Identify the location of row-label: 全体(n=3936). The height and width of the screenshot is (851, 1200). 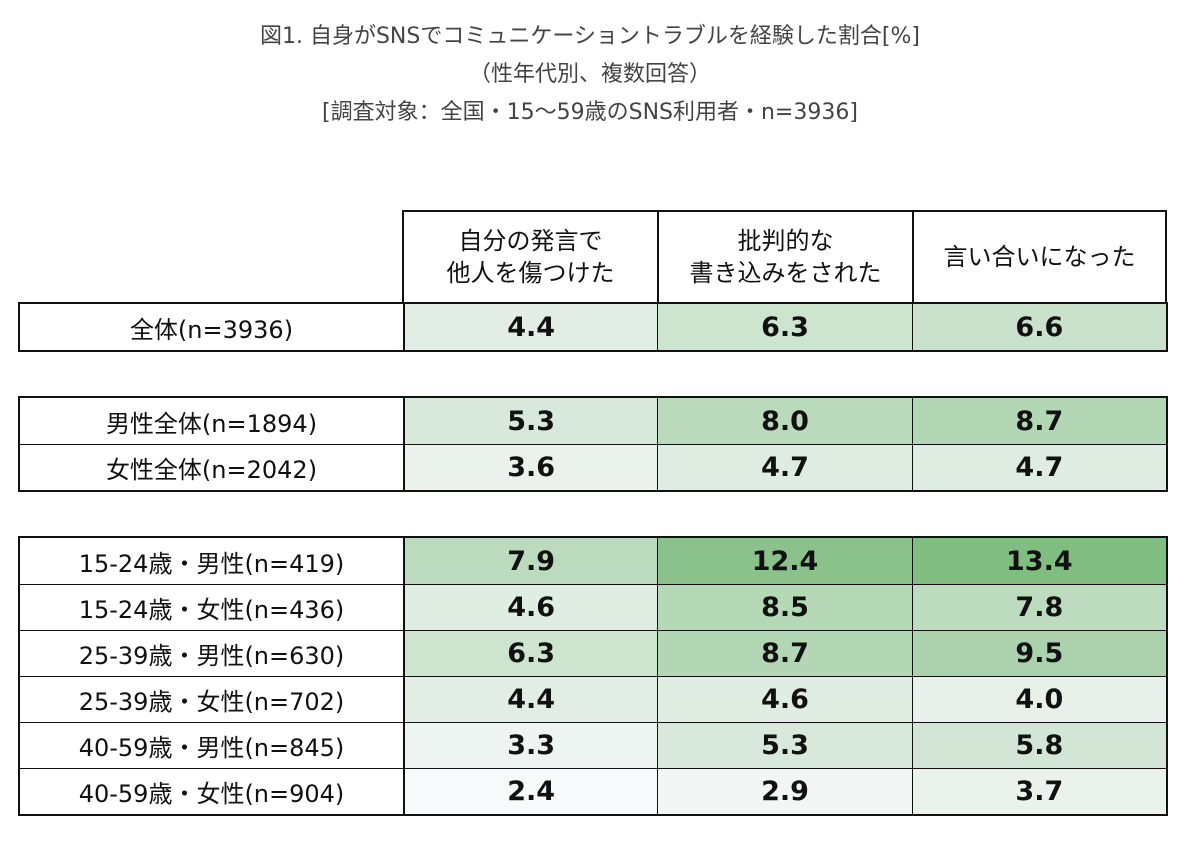
(211, 329).